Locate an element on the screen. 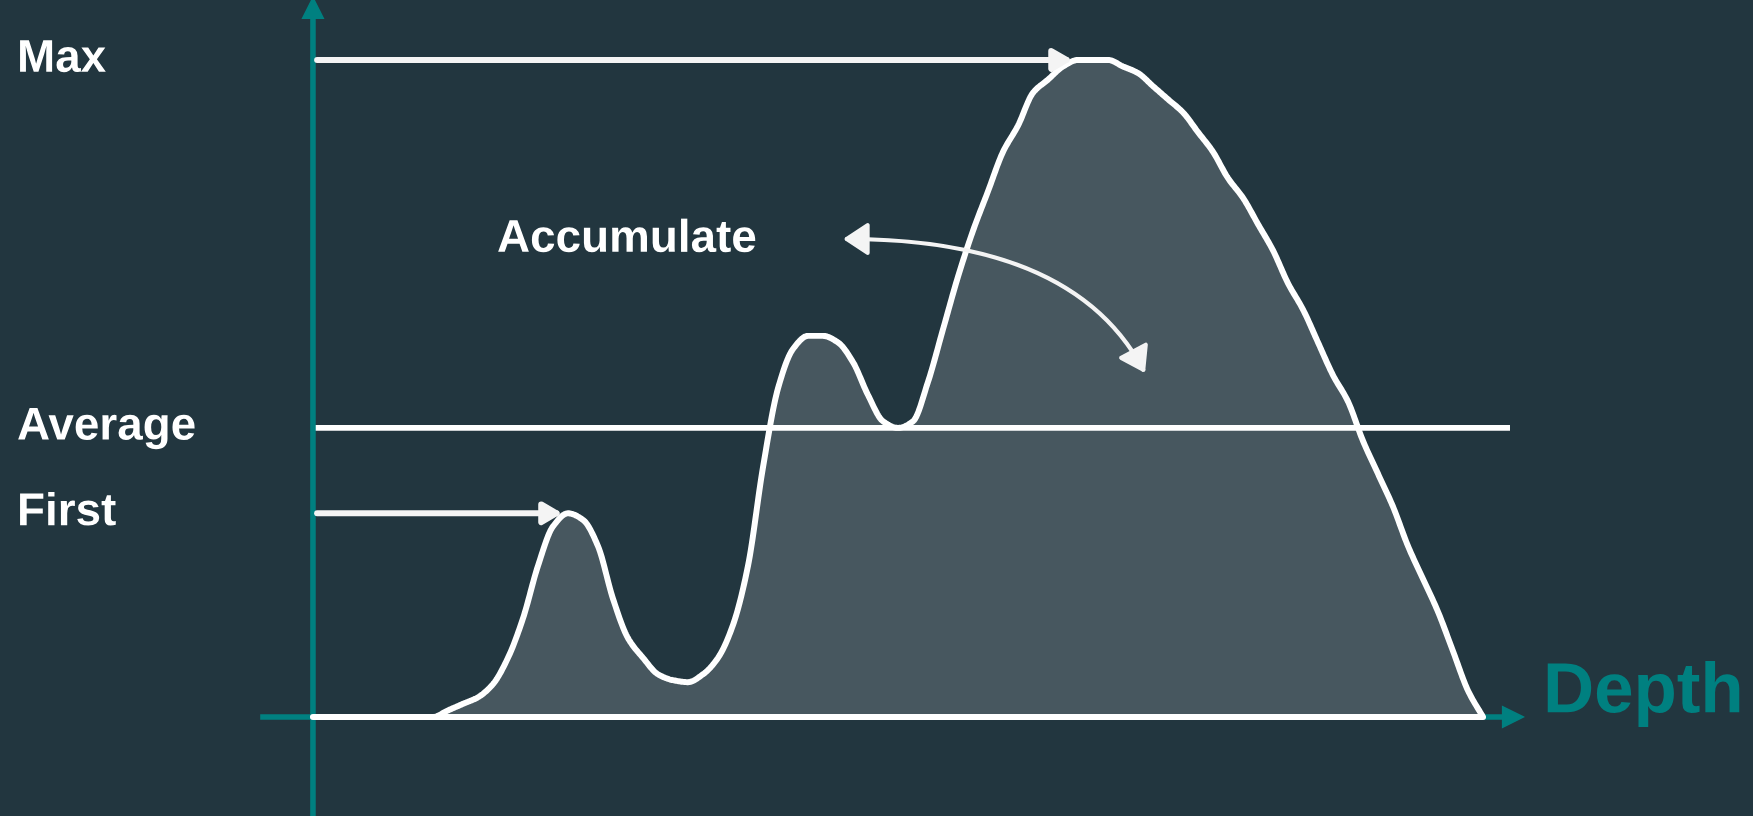  x-axis-title: Depth is located at coordinates (1643, 694).